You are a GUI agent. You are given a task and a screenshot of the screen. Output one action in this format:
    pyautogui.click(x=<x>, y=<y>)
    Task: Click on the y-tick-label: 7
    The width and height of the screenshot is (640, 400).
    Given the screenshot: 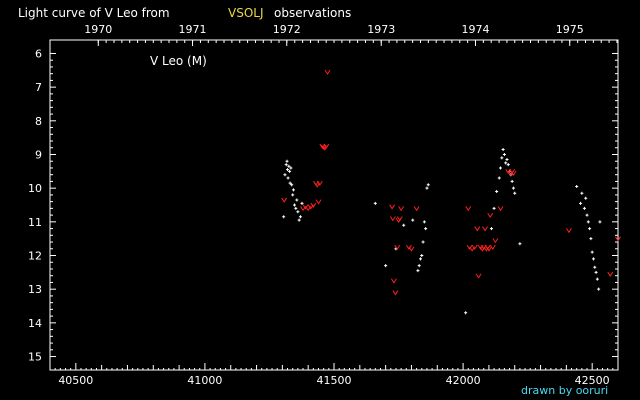 What is the action you would take?
    pyautogui.click(x=38, y=87)
    